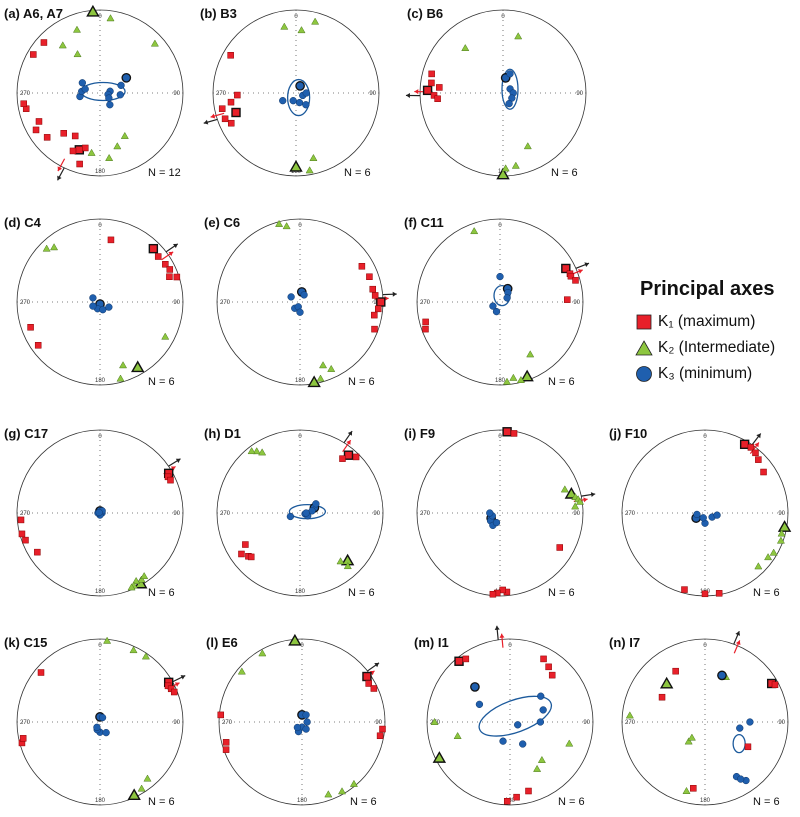 Image resolution: width=800 pixels, height=817 pixels. Describe the element at coordinates (222, 222) in the screenshot. I see `panel-label: (e) C6` at that location.